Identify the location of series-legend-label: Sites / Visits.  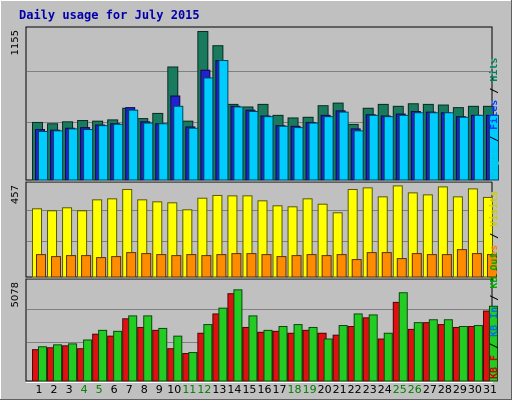
(494, 233).